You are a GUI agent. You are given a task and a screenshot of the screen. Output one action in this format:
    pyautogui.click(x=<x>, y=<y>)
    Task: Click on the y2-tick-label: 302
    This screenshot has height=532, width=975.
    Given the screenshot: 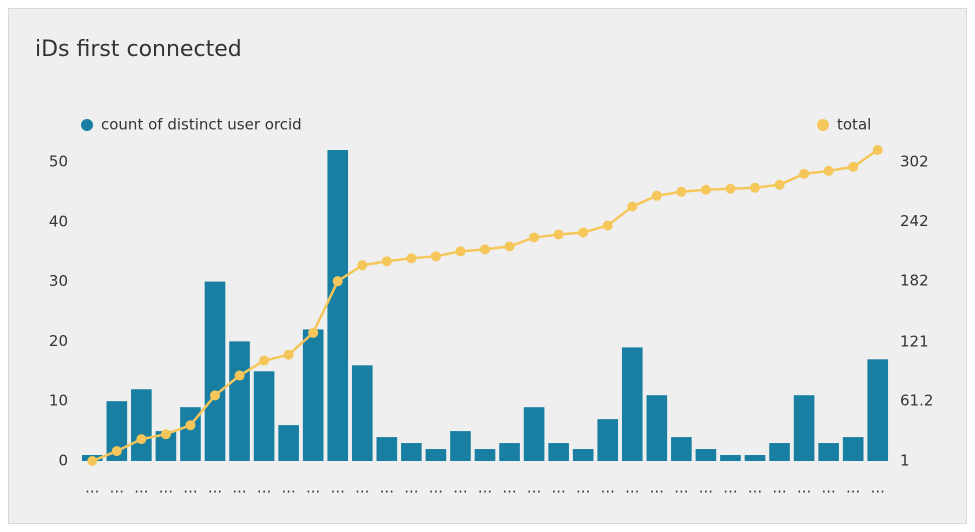 What is the action you would take?
    pyautogui.click(x=914, y=161)
    